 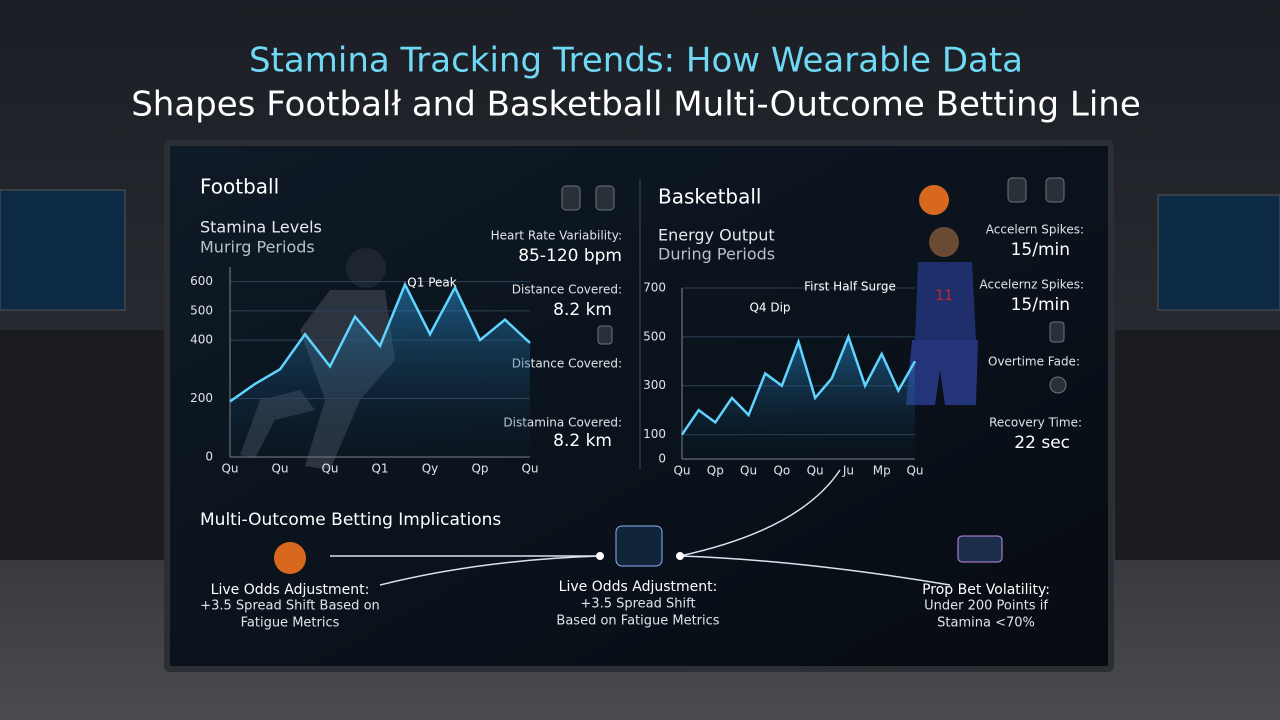 I want to click on panel-subtitle: Stamina Levels, so click(x=261, y=227).